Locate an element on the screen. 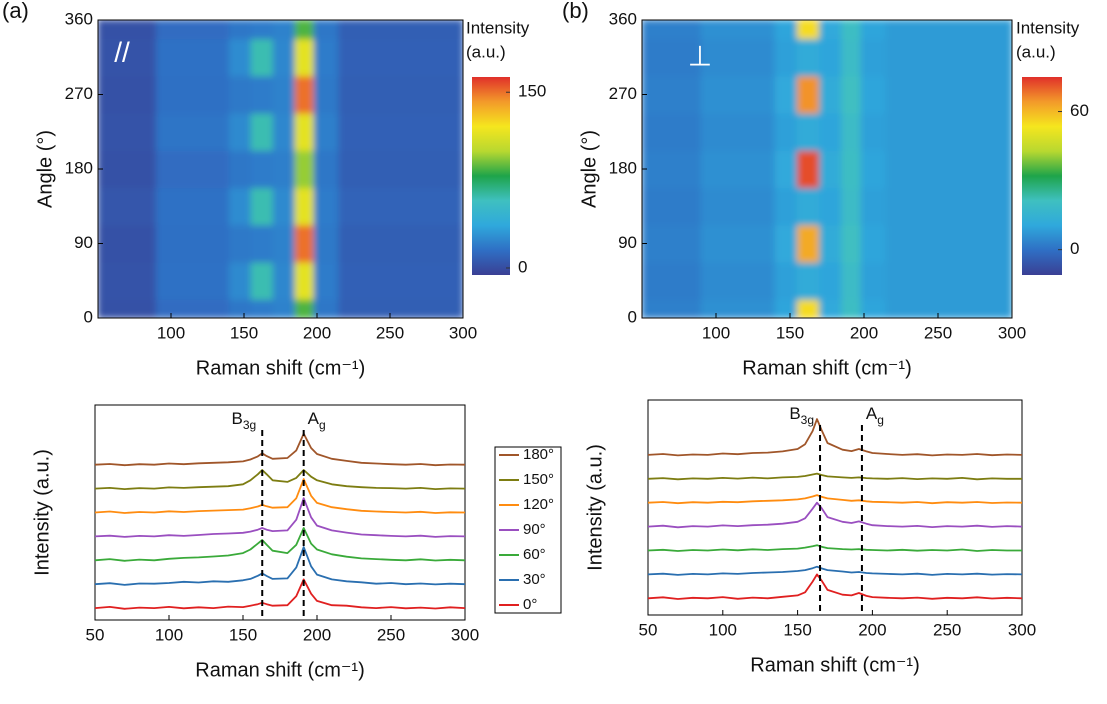 This screenshot has height=704, width=1107. legend-label: 180° is located at coordinates (538, 454).